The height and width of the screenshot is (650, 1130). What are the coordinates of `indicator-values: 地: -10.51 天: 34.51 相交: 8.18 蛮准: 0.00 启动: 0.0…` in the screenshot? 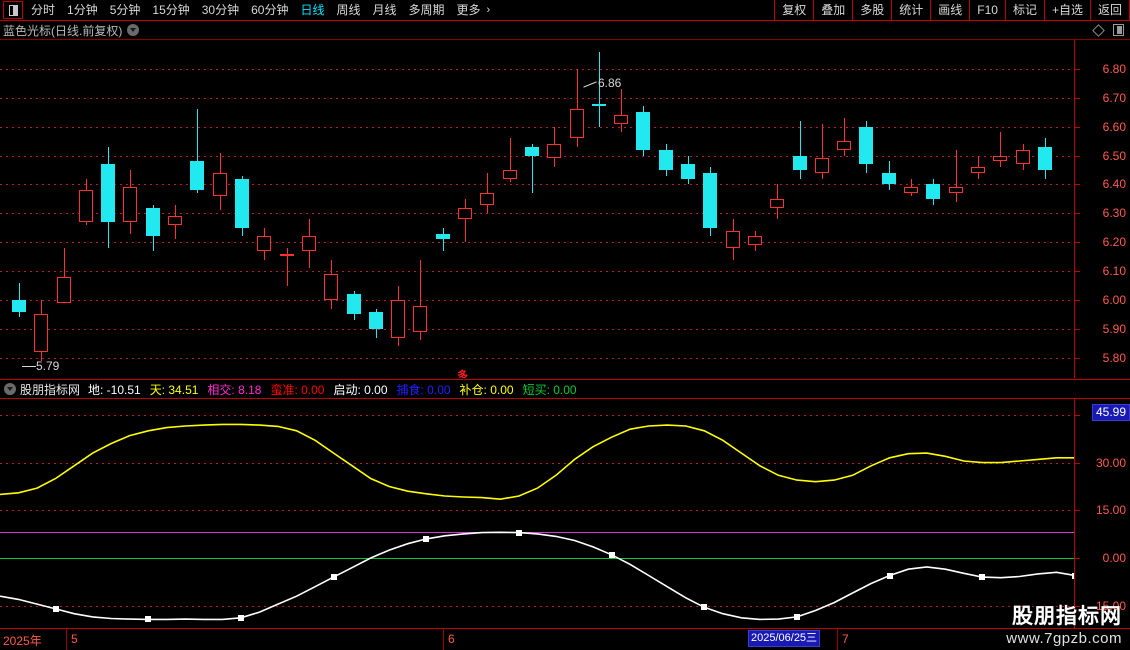 It's located at (337, 389).